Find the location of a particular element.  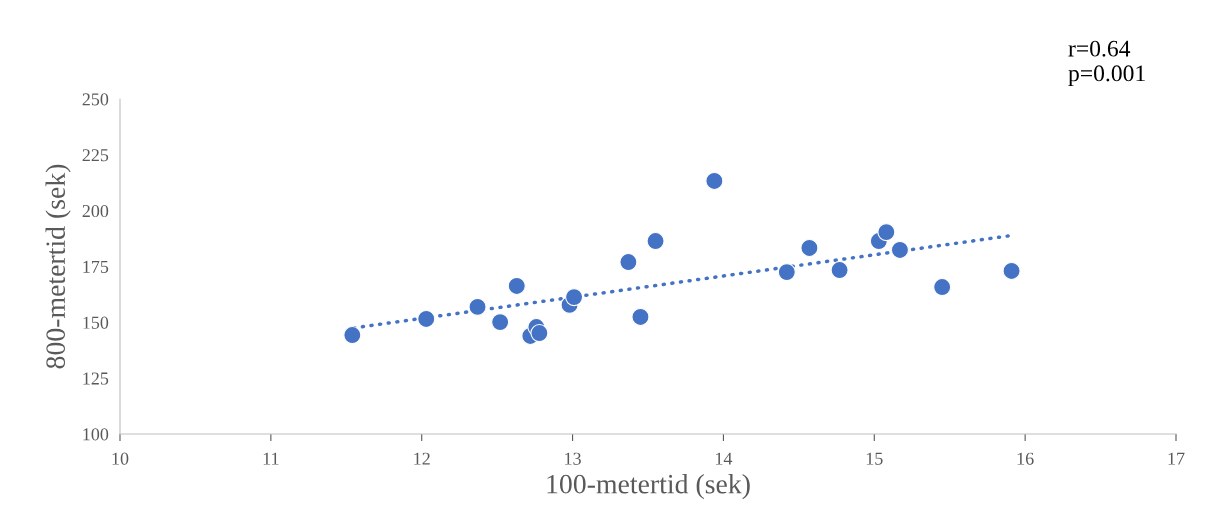

y-tick-label: 125 is located at coordinates (96, 378).